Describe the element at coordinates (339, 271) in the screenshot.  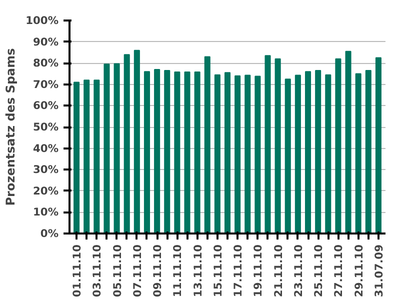
I see `x-tick-label: 27.11.10` at that location.